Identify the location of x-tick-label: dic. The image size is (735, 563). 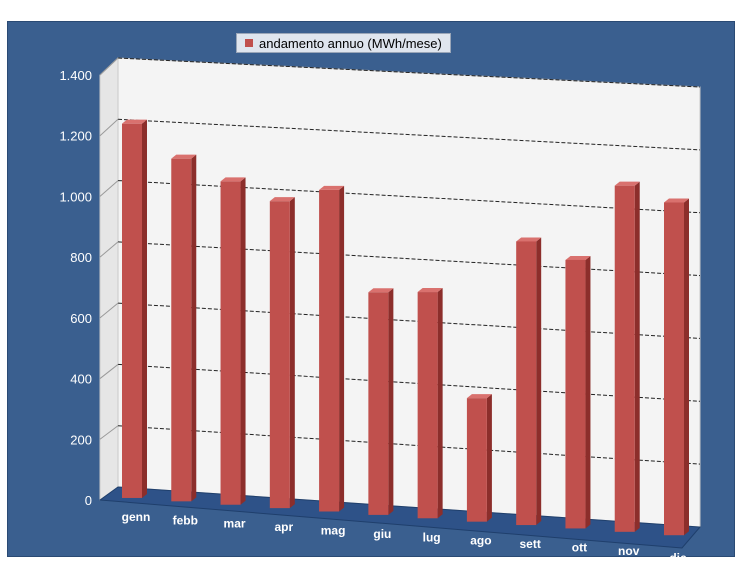
(678, 557).